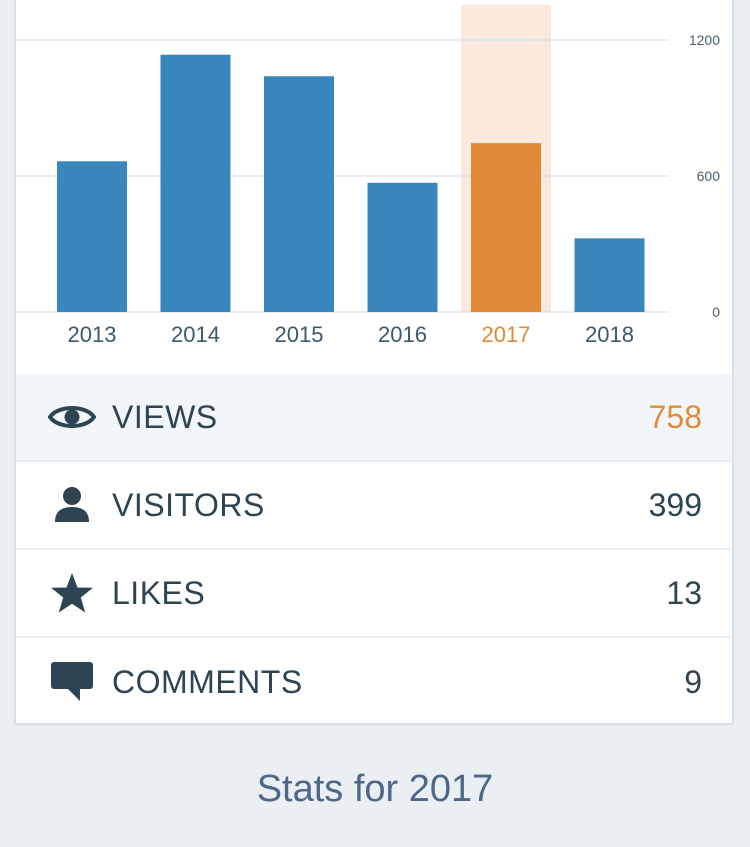 This screenshot has height=847, width=750. What do you see at coordinates (374, 594) in the screenshot?
I see `stat-row-likes: LIKES 13` at bounding box center [374, 594].